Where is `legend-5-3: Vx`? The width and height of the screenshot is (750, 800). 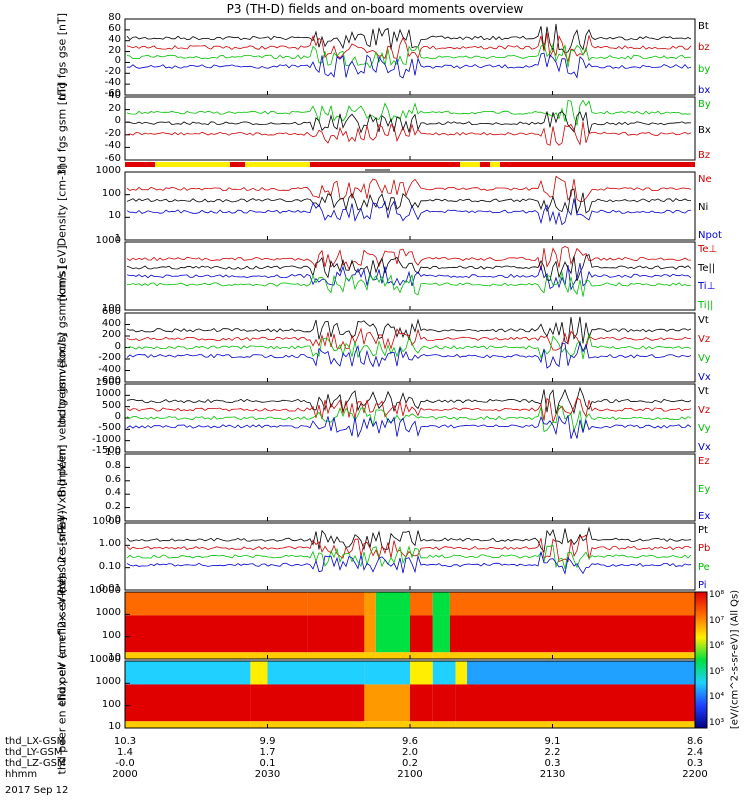 legend-5-3: Vx is located at coordinates (704, 447).